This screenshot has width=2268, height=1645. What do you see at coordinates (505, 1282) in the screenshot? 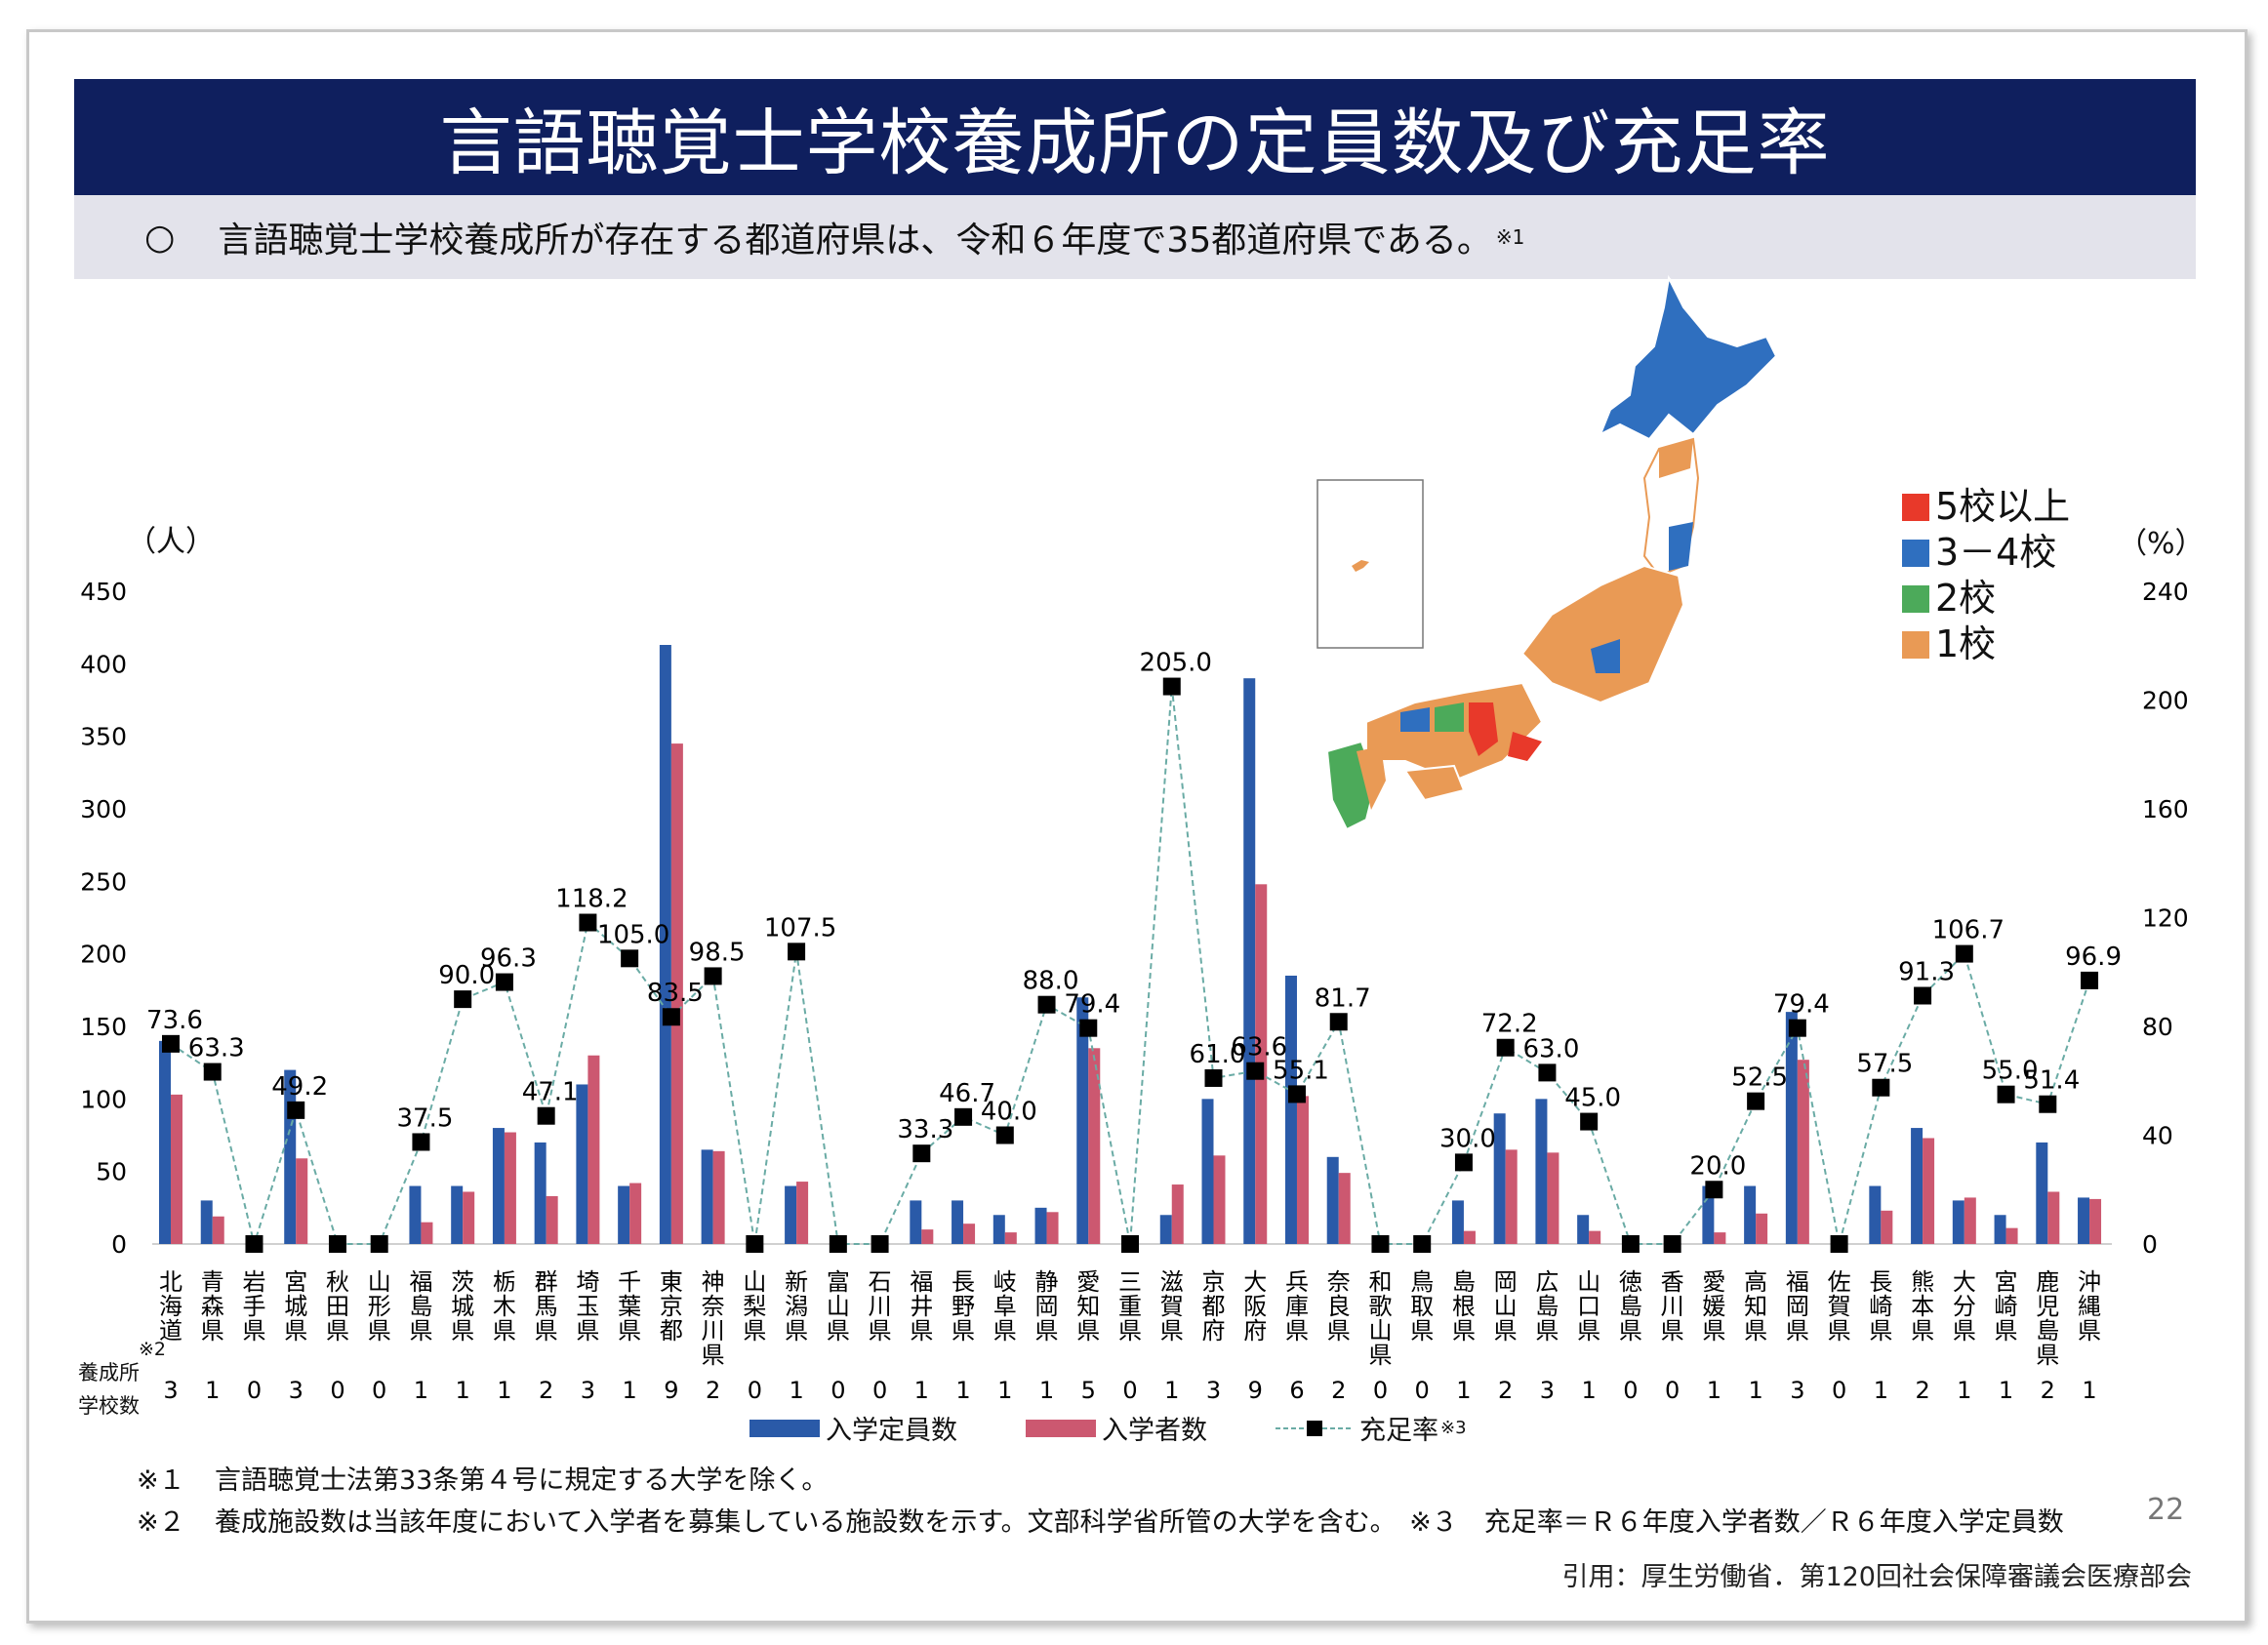
I see `category-label-char: 栃` at bounding box center [505, 1282].